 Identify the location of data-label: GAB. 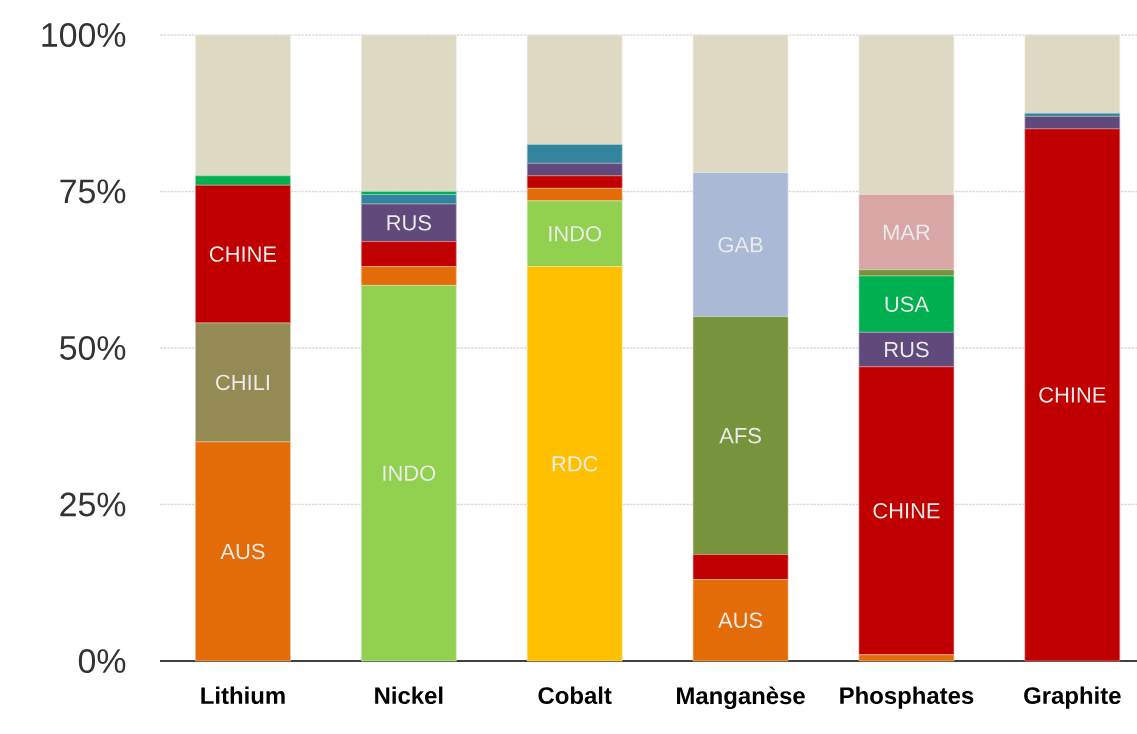
(740, 244).